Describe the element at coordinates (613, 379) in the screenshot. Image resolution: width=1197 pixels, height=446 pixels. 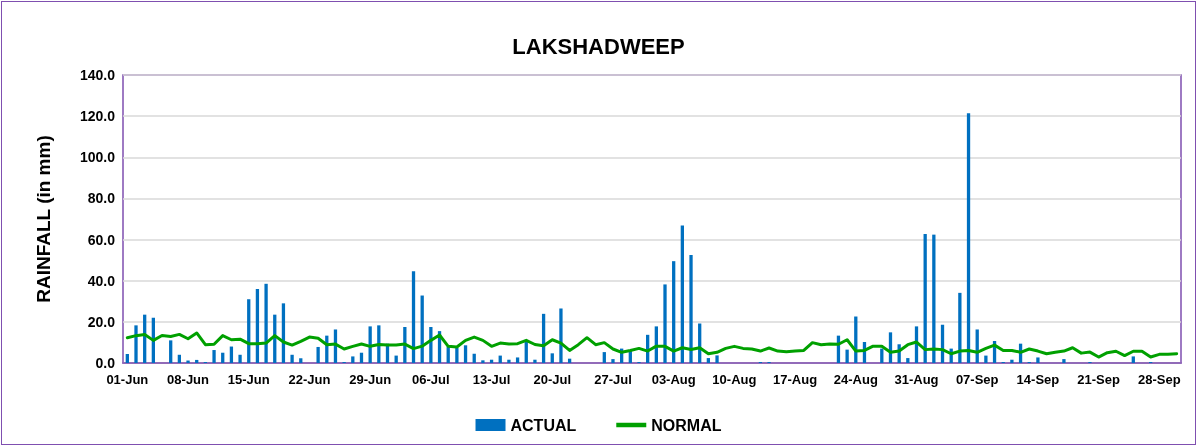
I see `x-tick-label: 27-Jul` at that location.